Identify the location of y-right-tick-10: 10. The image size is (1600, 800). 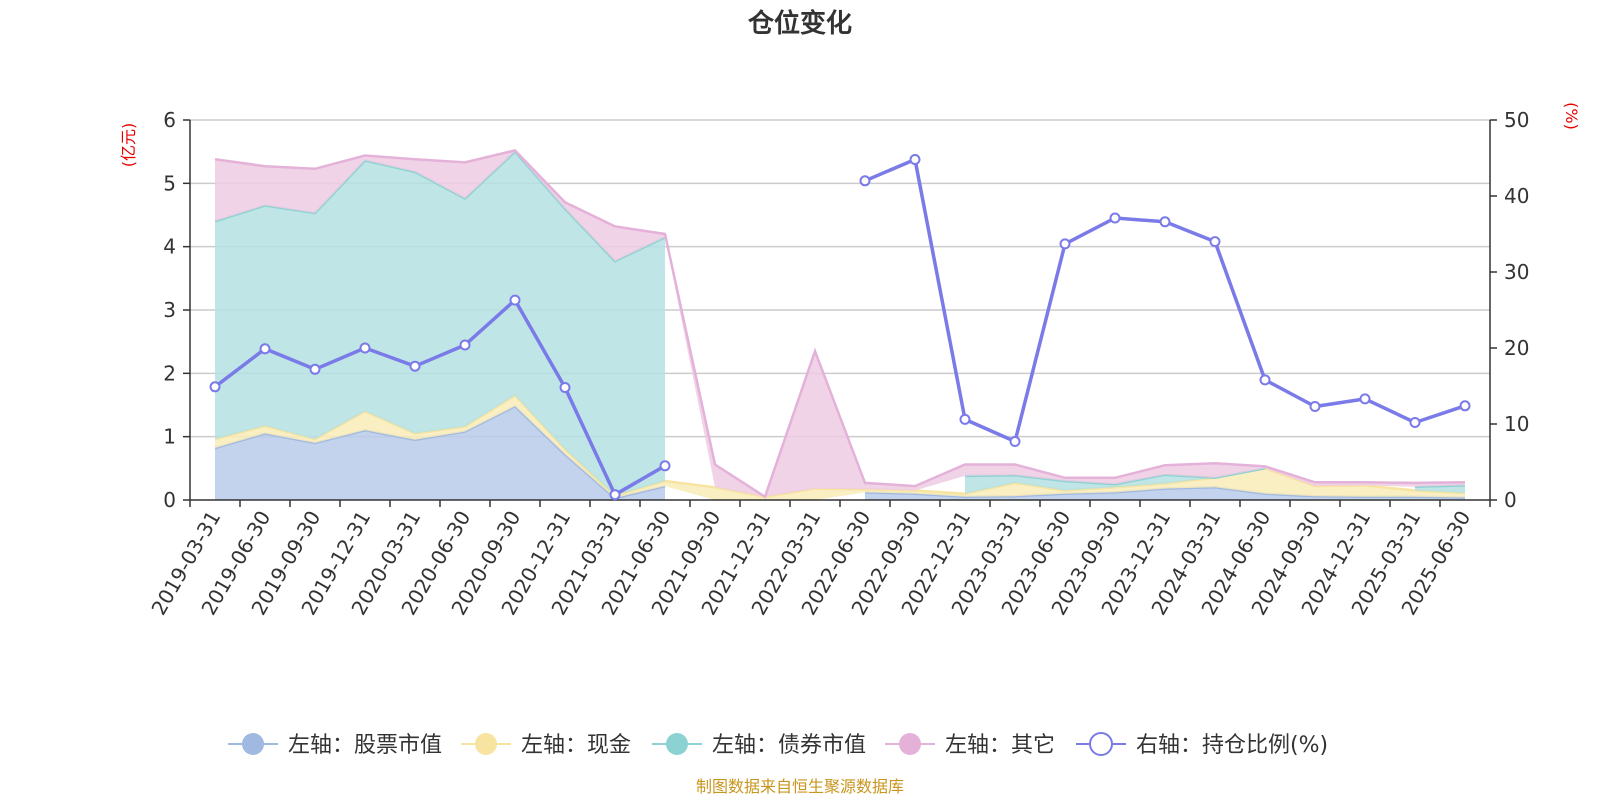
(1516, 424).